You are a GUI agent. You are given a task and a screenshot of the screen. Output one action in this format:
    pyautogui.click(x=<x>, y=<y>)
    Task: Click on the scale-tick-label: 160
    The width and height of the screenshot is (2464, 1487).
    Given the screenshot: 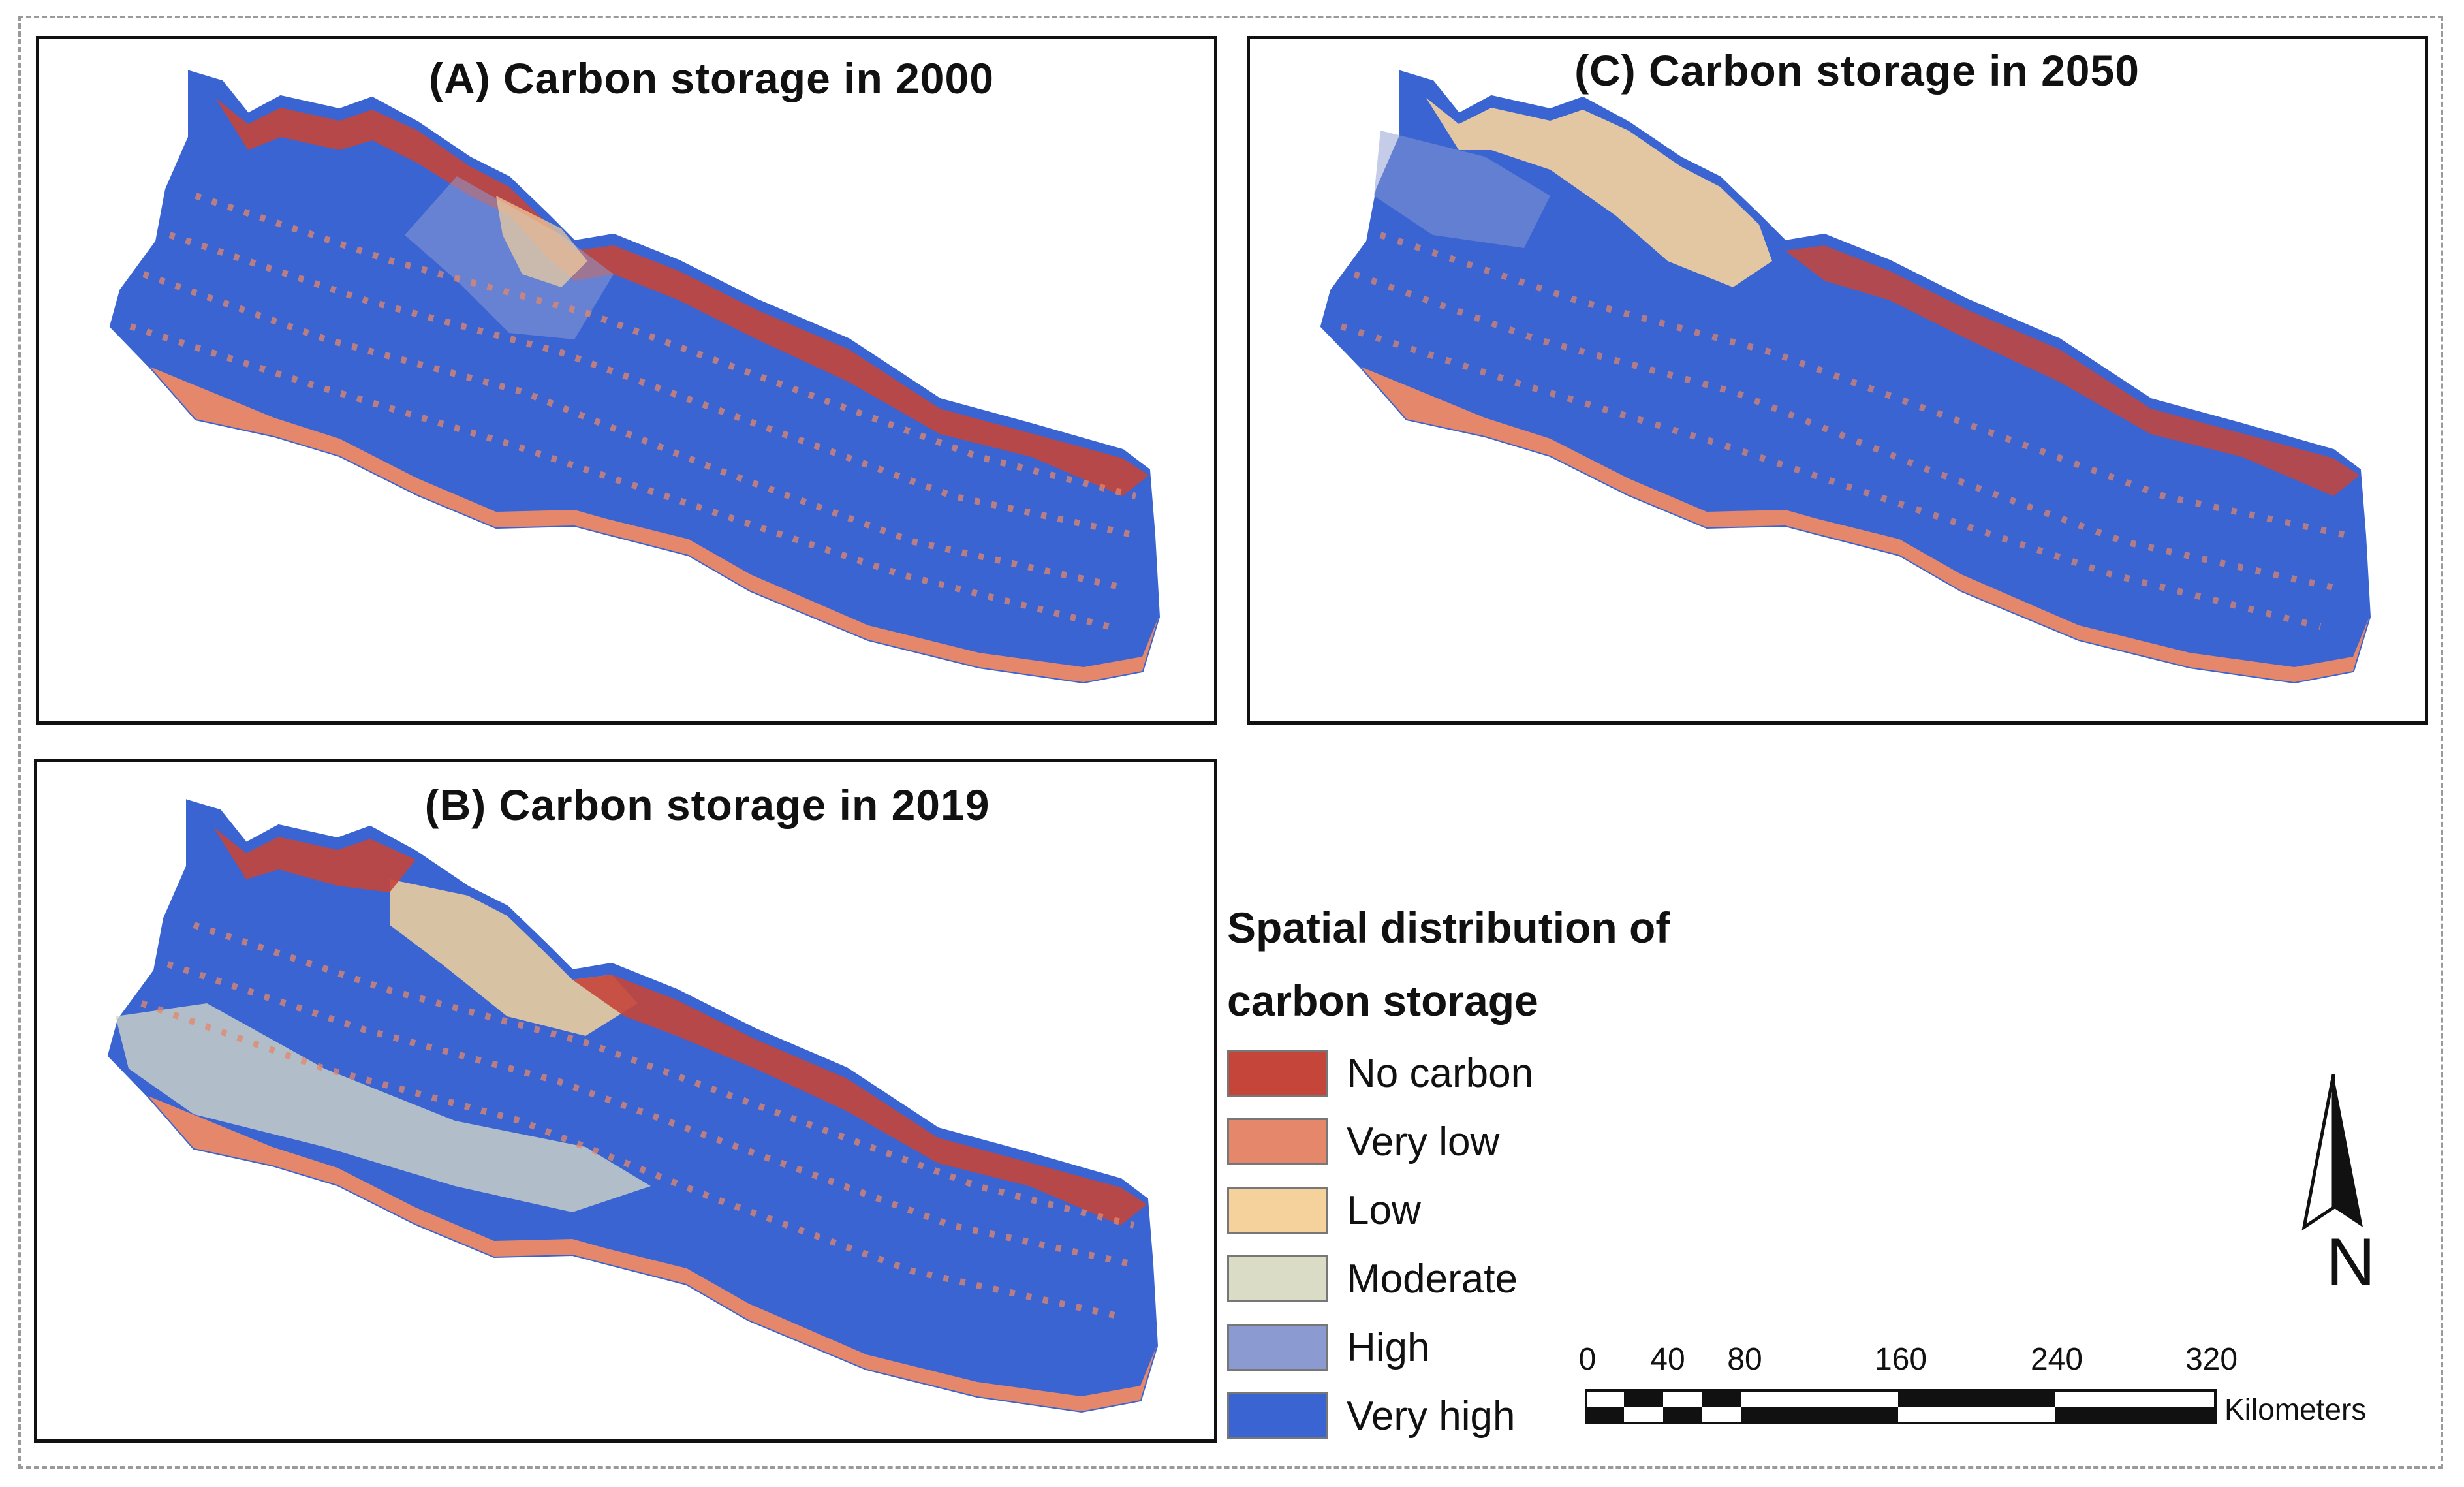 What is the action you would take?
    pyautogui.click(x=1900, y=1359)
    